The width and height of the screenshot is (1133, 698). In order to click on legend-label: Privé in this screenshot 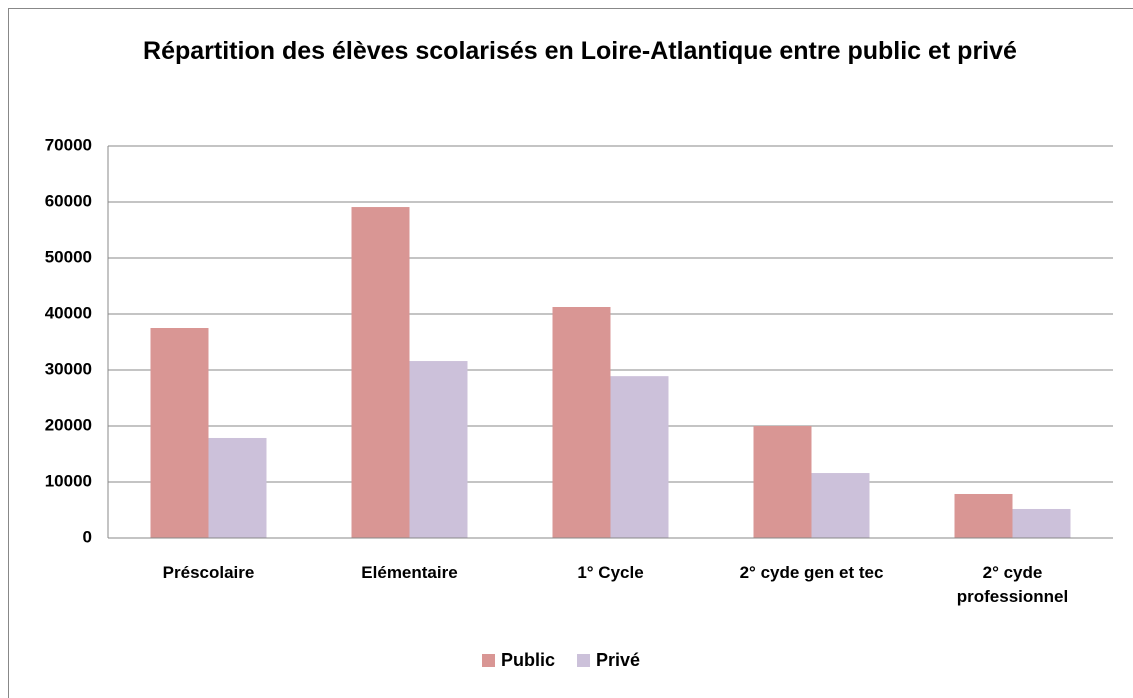, I will do `click(618, 660)`.